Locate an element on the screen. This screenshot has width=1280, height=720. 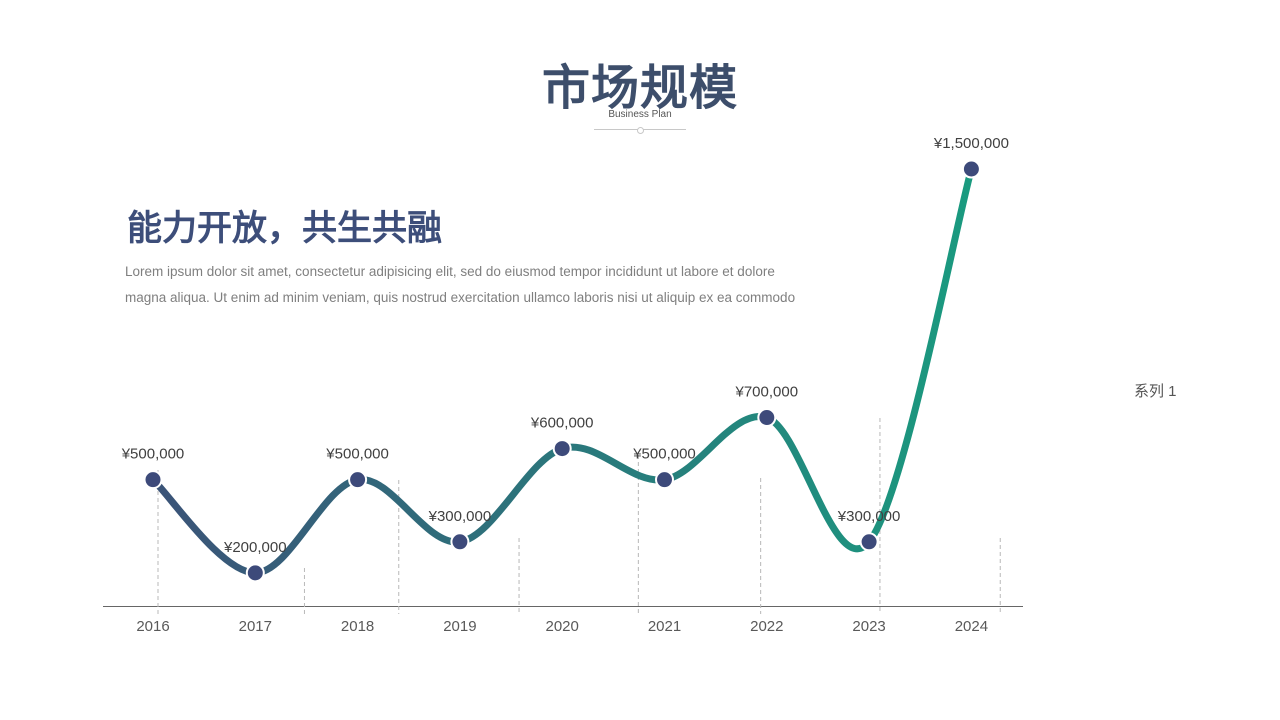
x-tick-label: 2019 is located at coordinates (459, 626).